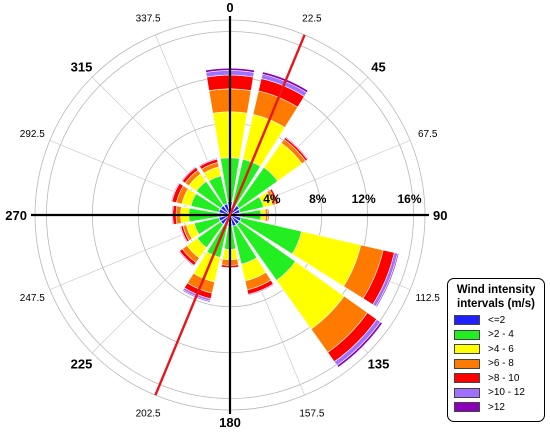  I want to click on direction-label-292.5: 292.5, so click(32, 134).